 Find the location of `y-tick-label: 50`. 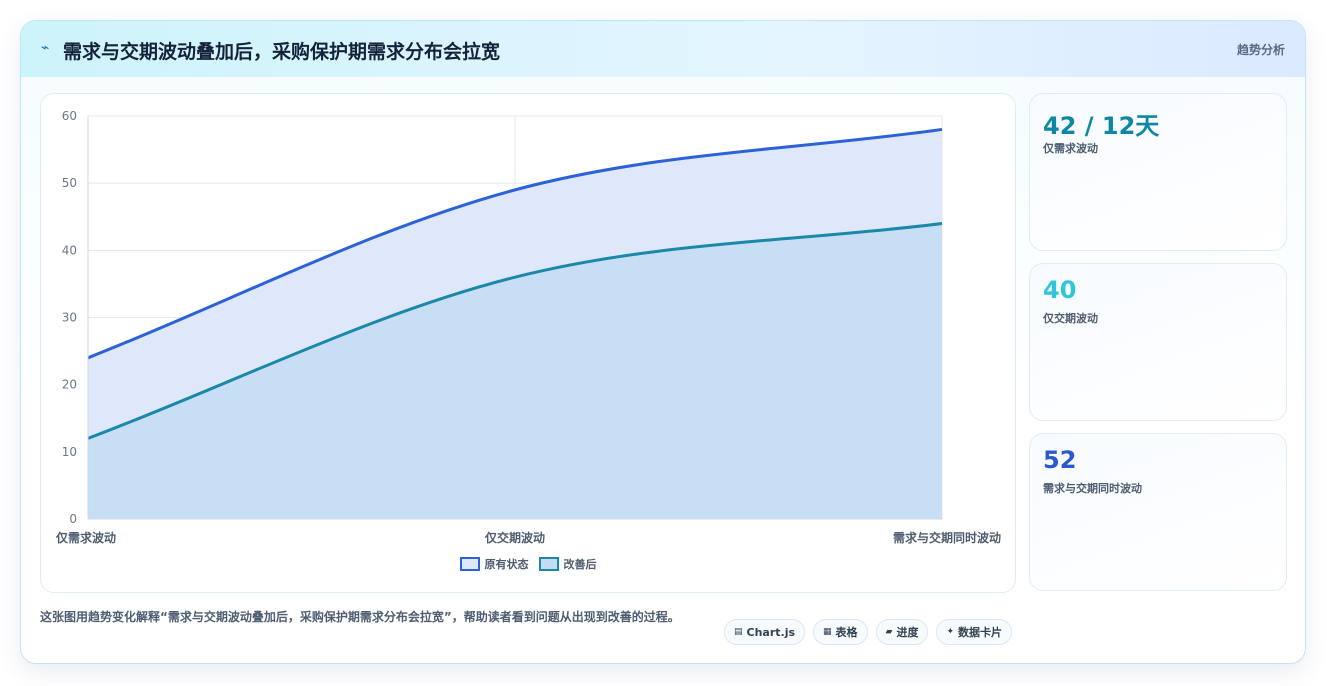

y-tick-label: 50 is located at coordinates (69, 183).